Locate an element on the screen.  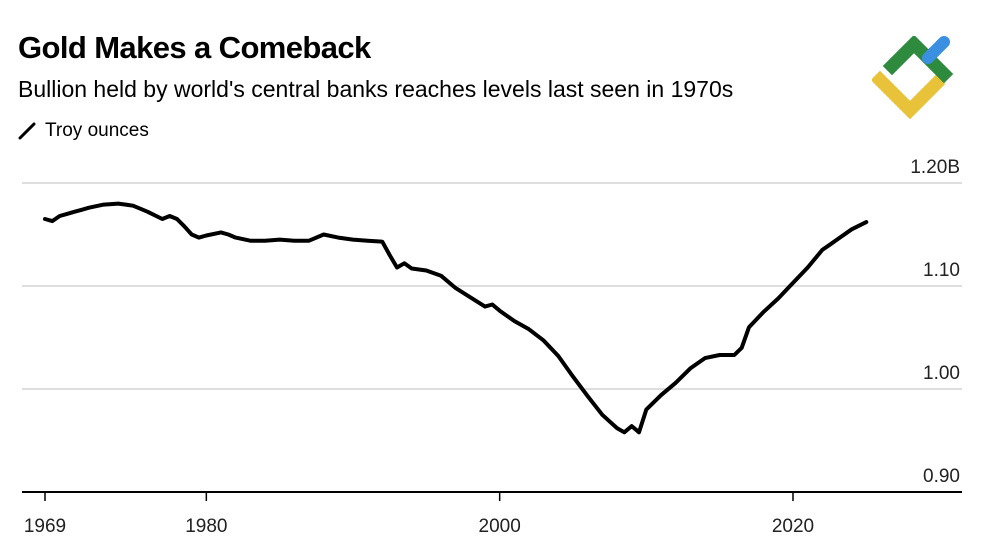
y-tick-label: 1.10 is located at coordinates (941, 270).